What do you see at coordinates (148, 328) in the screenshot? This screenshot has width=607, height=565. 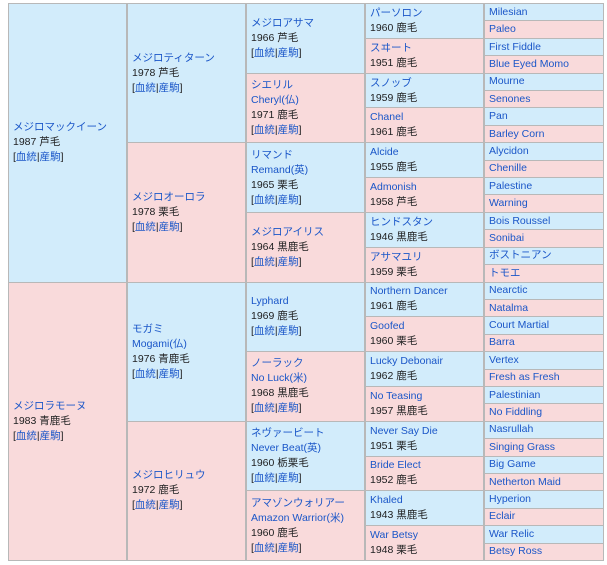 I see `horse-name-link: モガミ` at bounding box center [148, 328].